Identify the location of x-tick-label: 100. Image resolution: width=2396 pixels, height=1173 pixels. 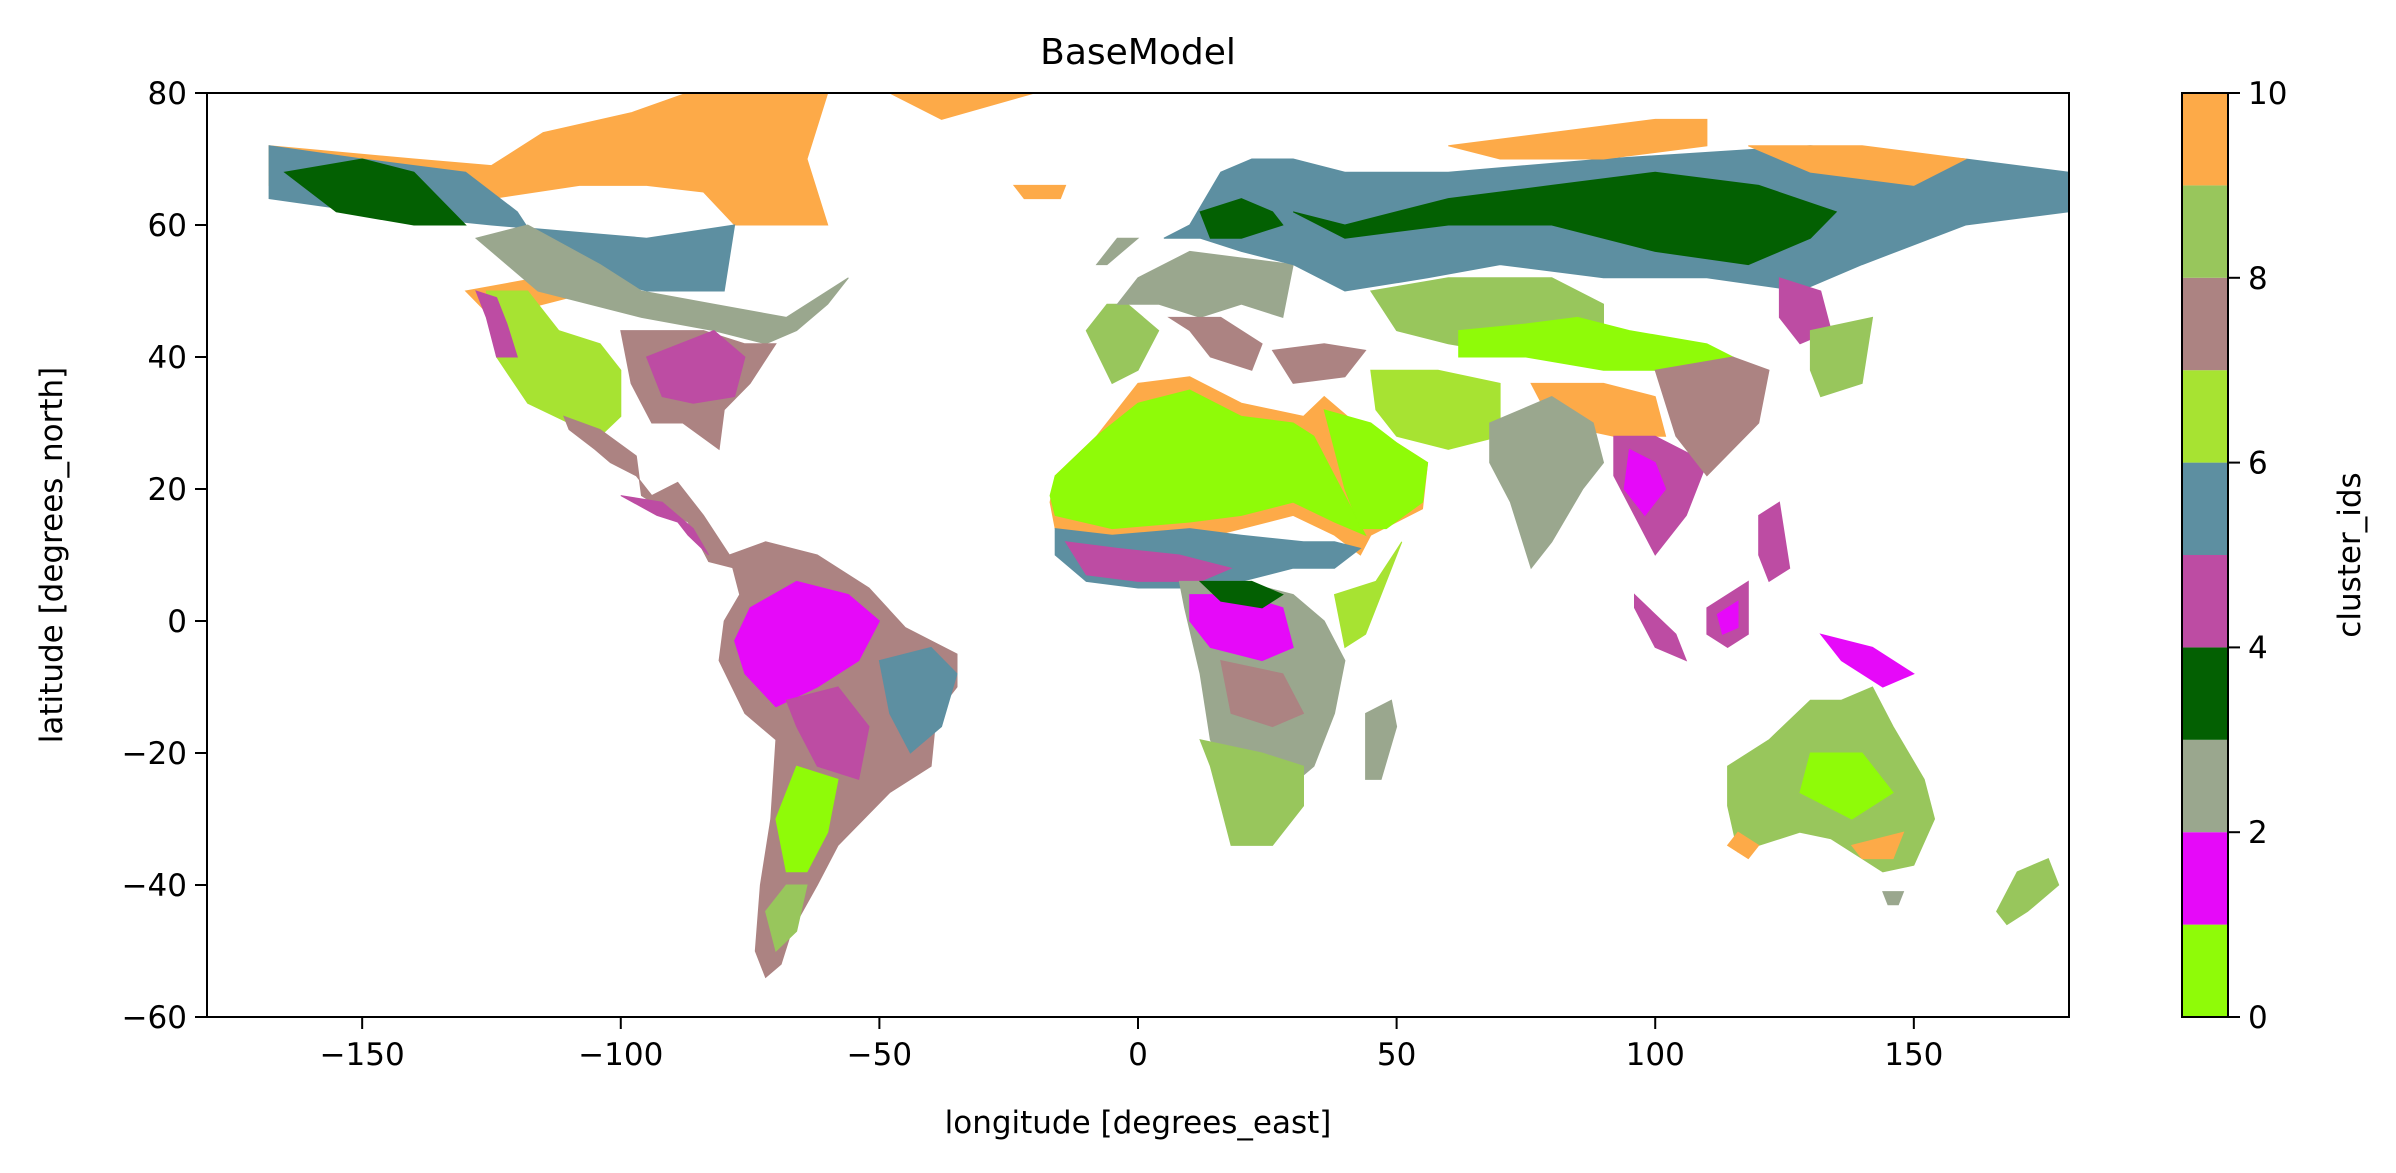
(1655, 1055).